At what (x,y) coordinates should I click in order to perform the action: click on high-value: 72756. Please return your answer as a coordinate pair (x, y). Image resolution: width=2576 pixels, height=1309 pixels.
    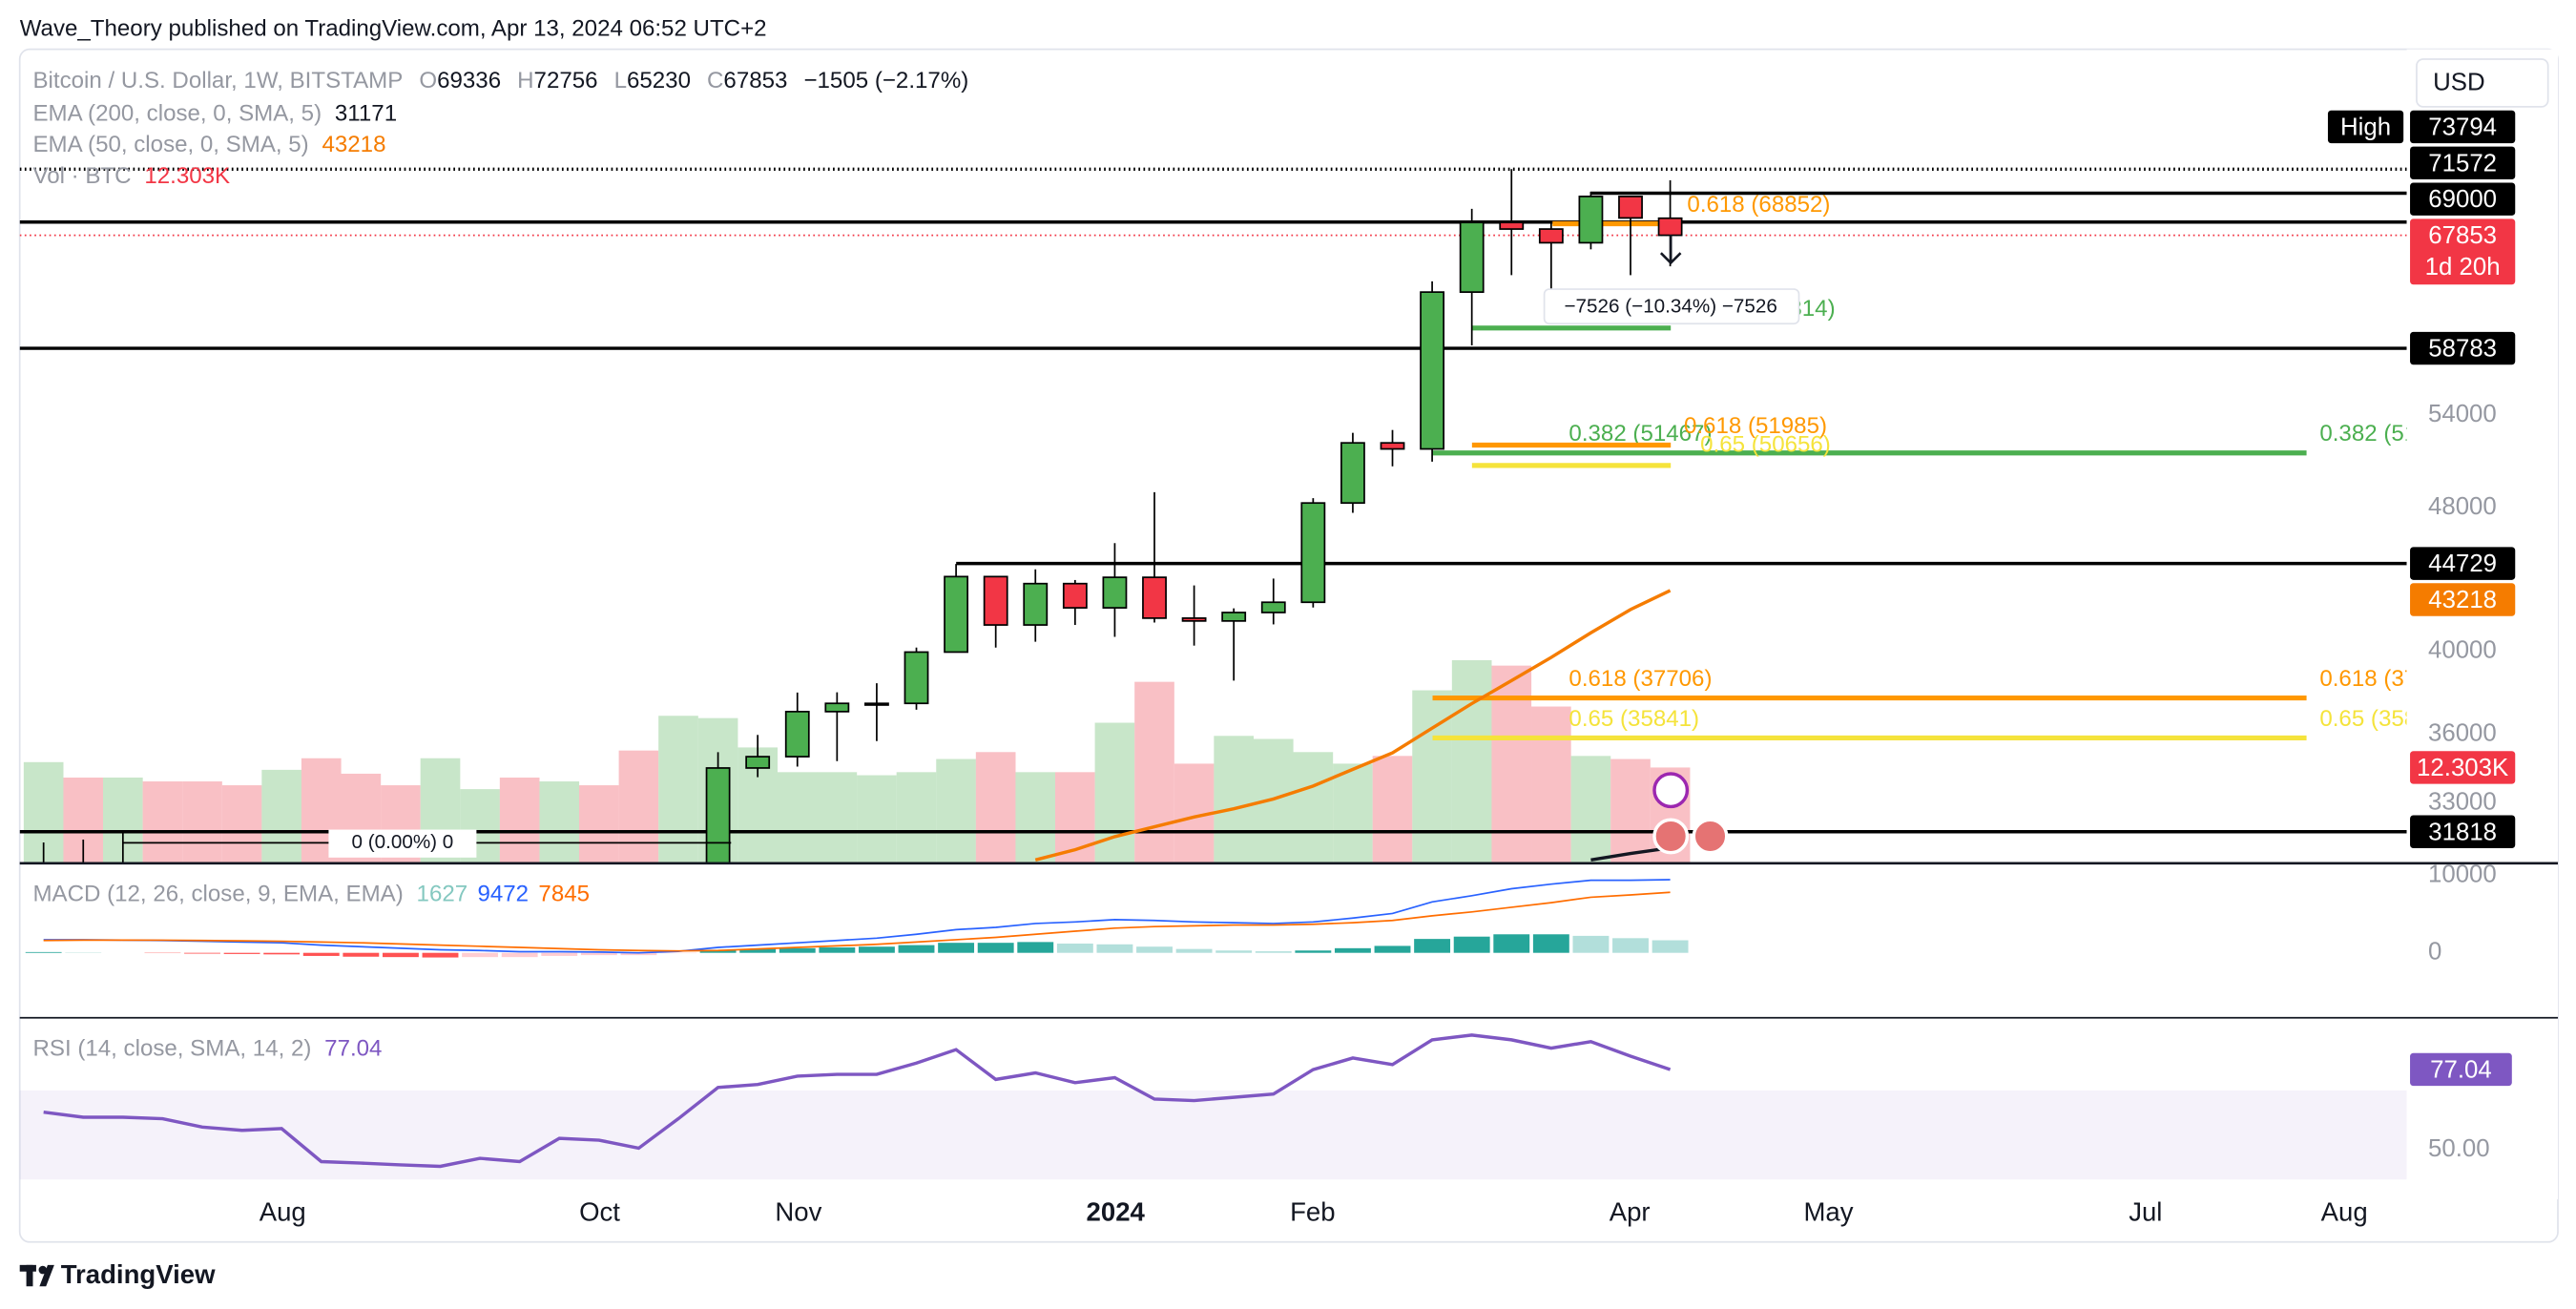
    Looking at the image, I should click on (566, 81).